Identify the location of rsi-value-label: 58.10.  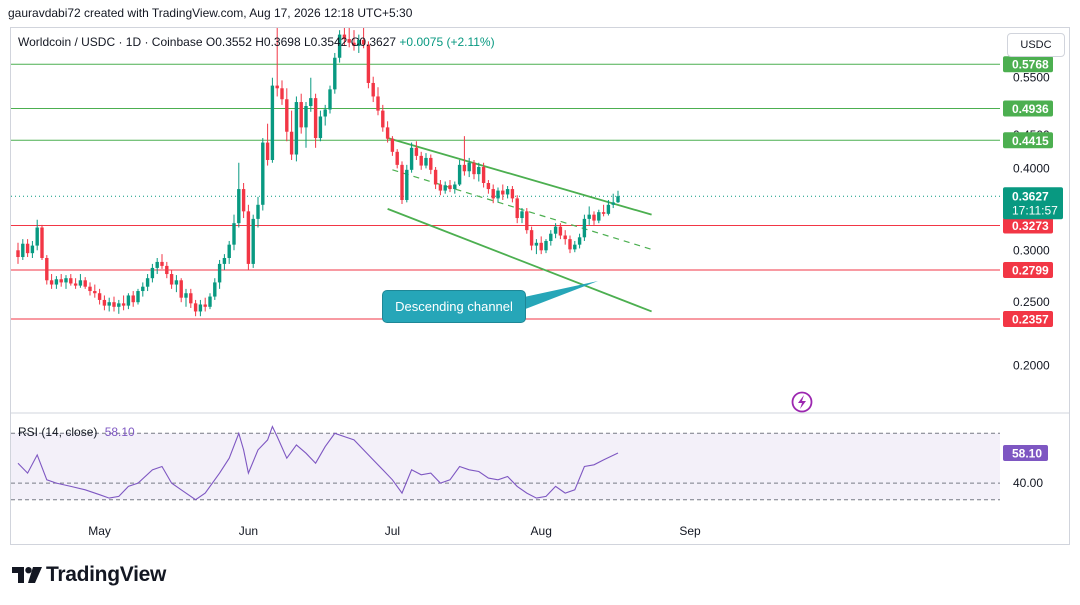
(1027, 454).